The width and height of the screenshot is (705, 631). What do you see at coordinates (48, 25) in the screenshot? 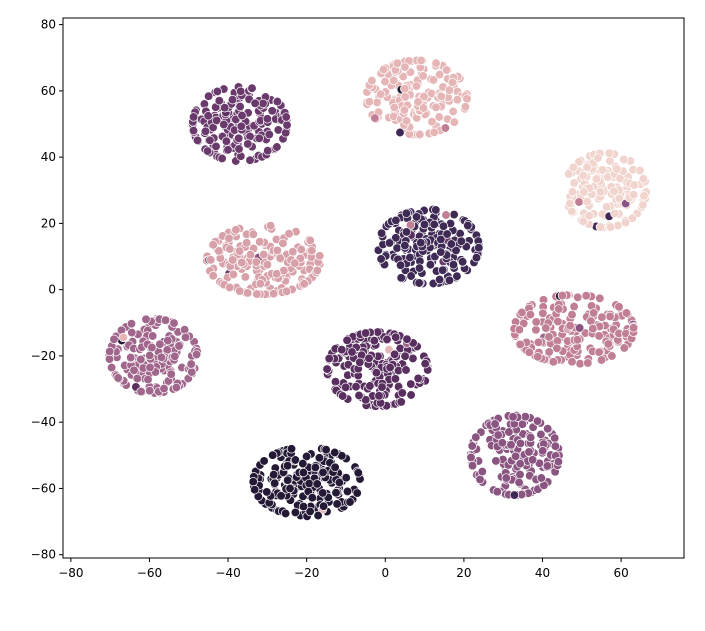
I see `y-tick-label: 80` at bounding box center [48, 25].